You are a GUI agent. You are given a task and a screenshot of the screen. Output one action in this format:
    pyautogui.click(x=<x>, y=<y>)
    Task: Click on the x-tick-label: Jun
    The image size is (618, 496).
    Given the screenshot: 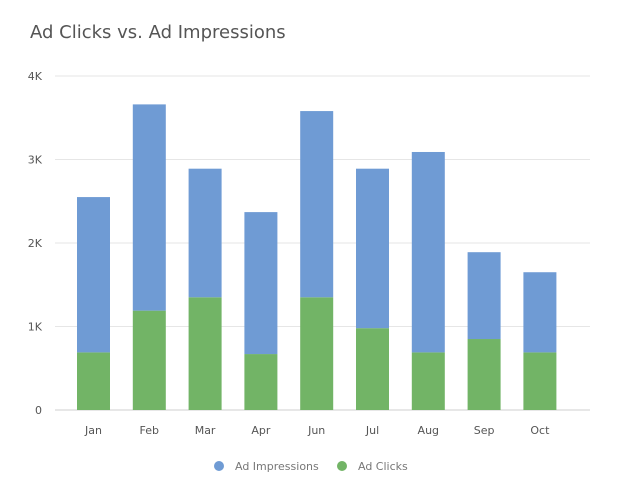 What is the action you would take?
    pyautogui.click(x=316, y=430)
    